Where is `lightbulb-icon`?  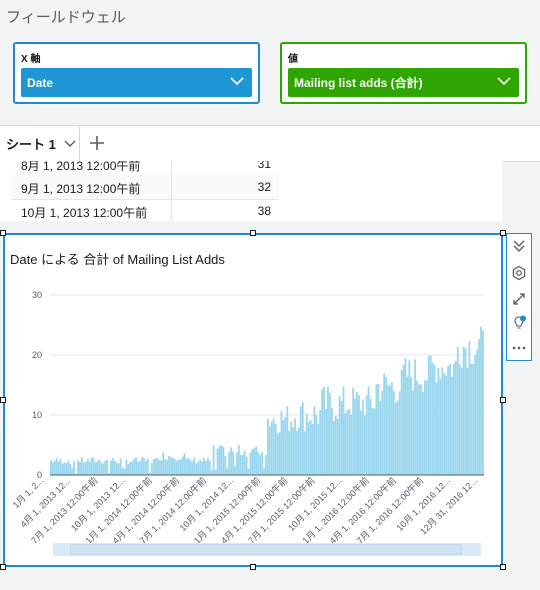
lightbulb-icon is located at coordinates (519, 323).